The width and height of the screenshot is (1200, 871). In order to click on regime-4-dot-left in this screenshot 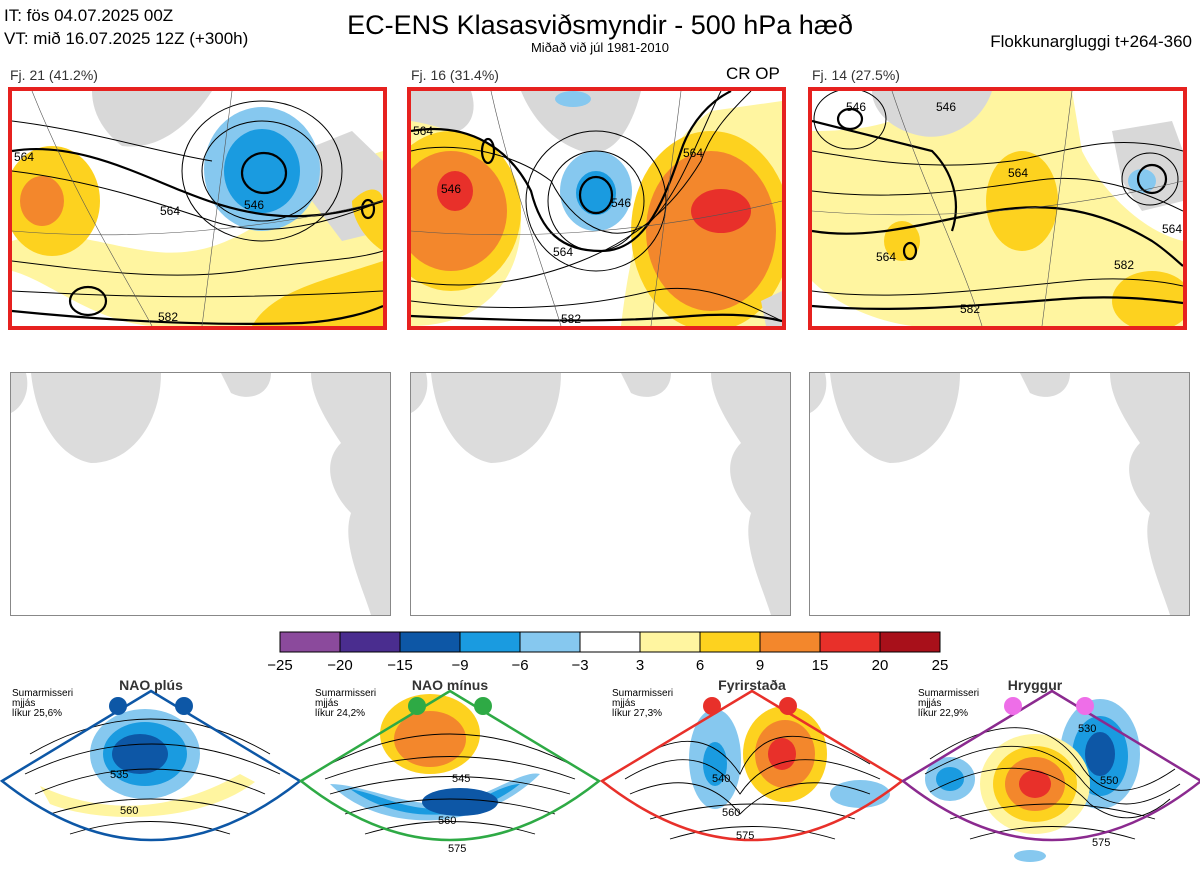, I will do `click(1013, 706)`.